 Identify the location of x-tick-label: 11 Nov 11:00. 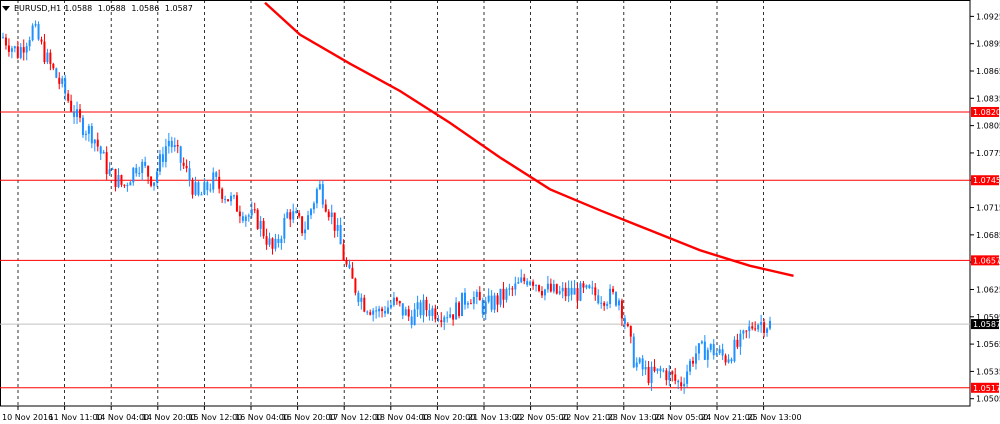
(76, 417).